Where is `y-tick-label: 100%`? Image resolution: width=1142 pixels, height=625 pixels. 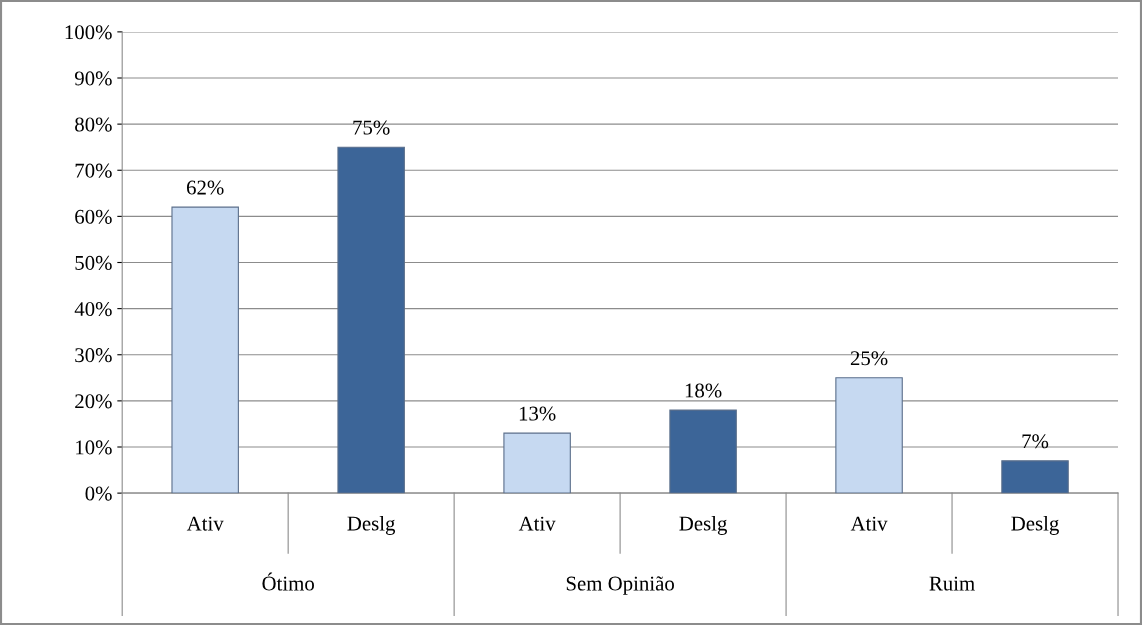 y-tick-label: 100% is located at coordinates (88, 32).